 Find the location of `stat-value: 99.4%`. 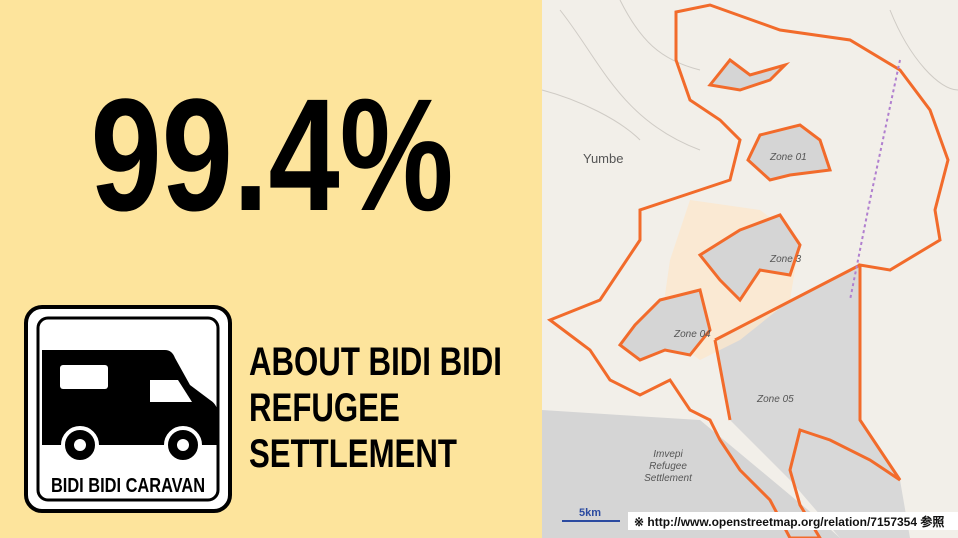

stat-value: 99.4% is located at coordinates (272, 154).